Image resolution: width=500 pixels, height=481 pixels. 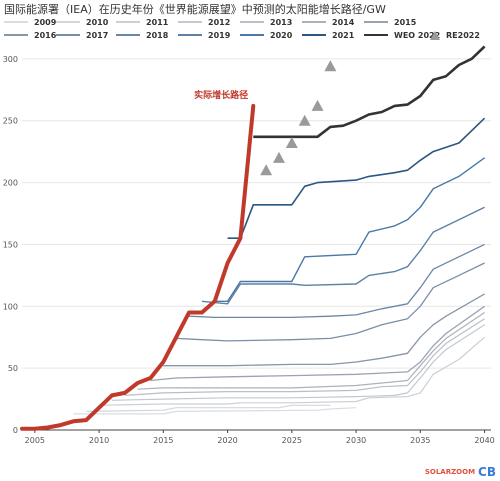 I want to click on y-tick-label: 250, so click(x=10, y=121).